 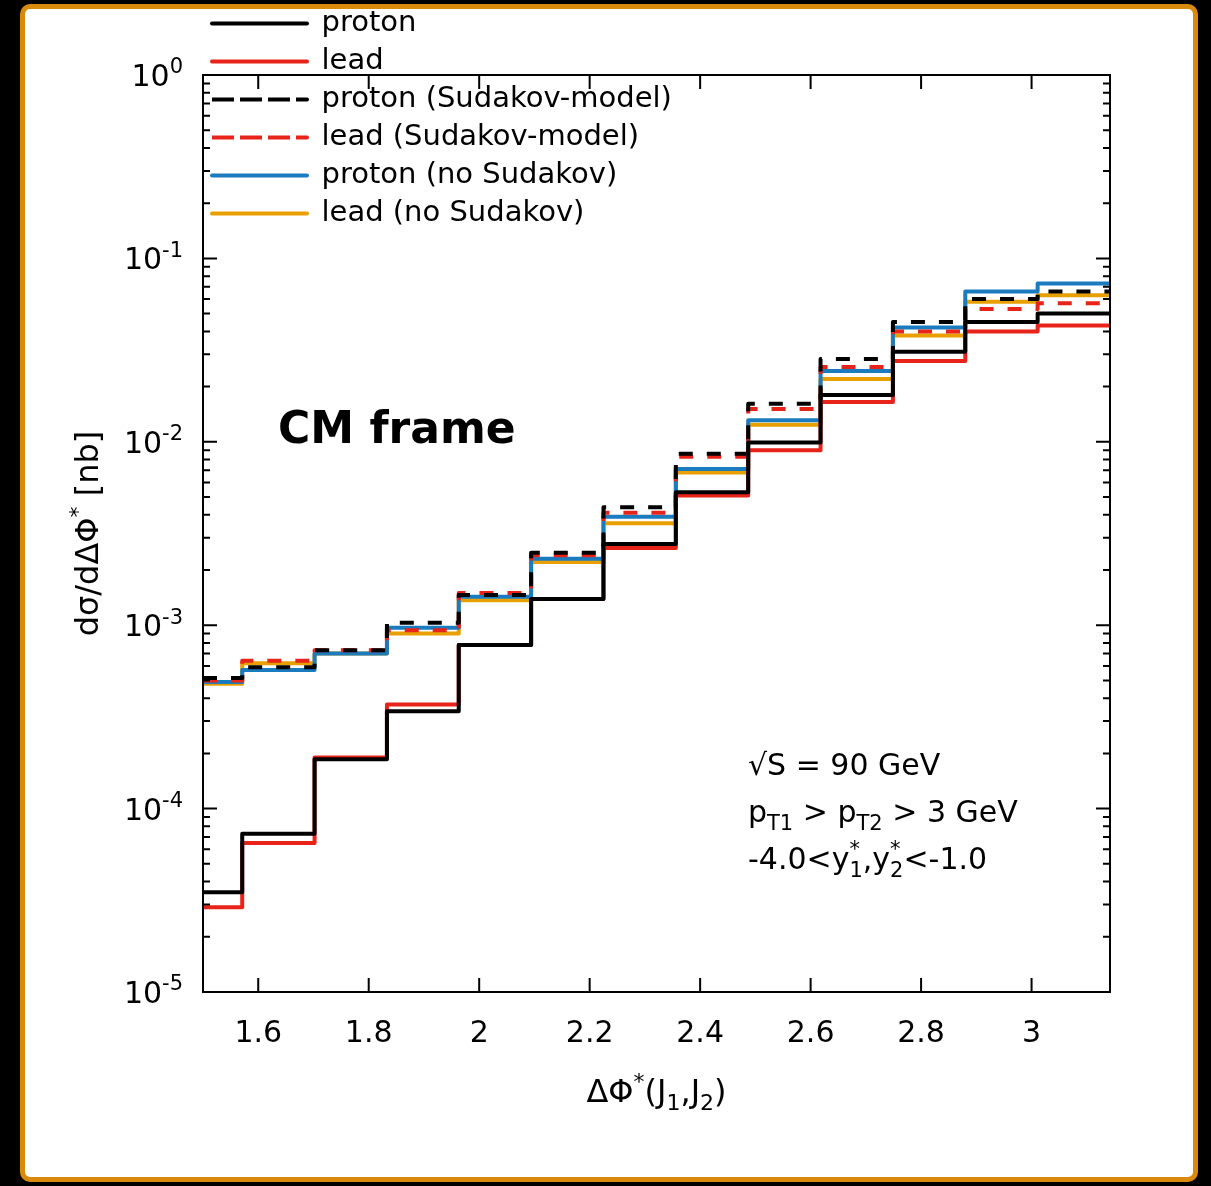 What do you see at coordinates (480, 135) in the screenshot?
I see `legend-label: lead (Sudakov-model)` at bounding box center [480, 135].